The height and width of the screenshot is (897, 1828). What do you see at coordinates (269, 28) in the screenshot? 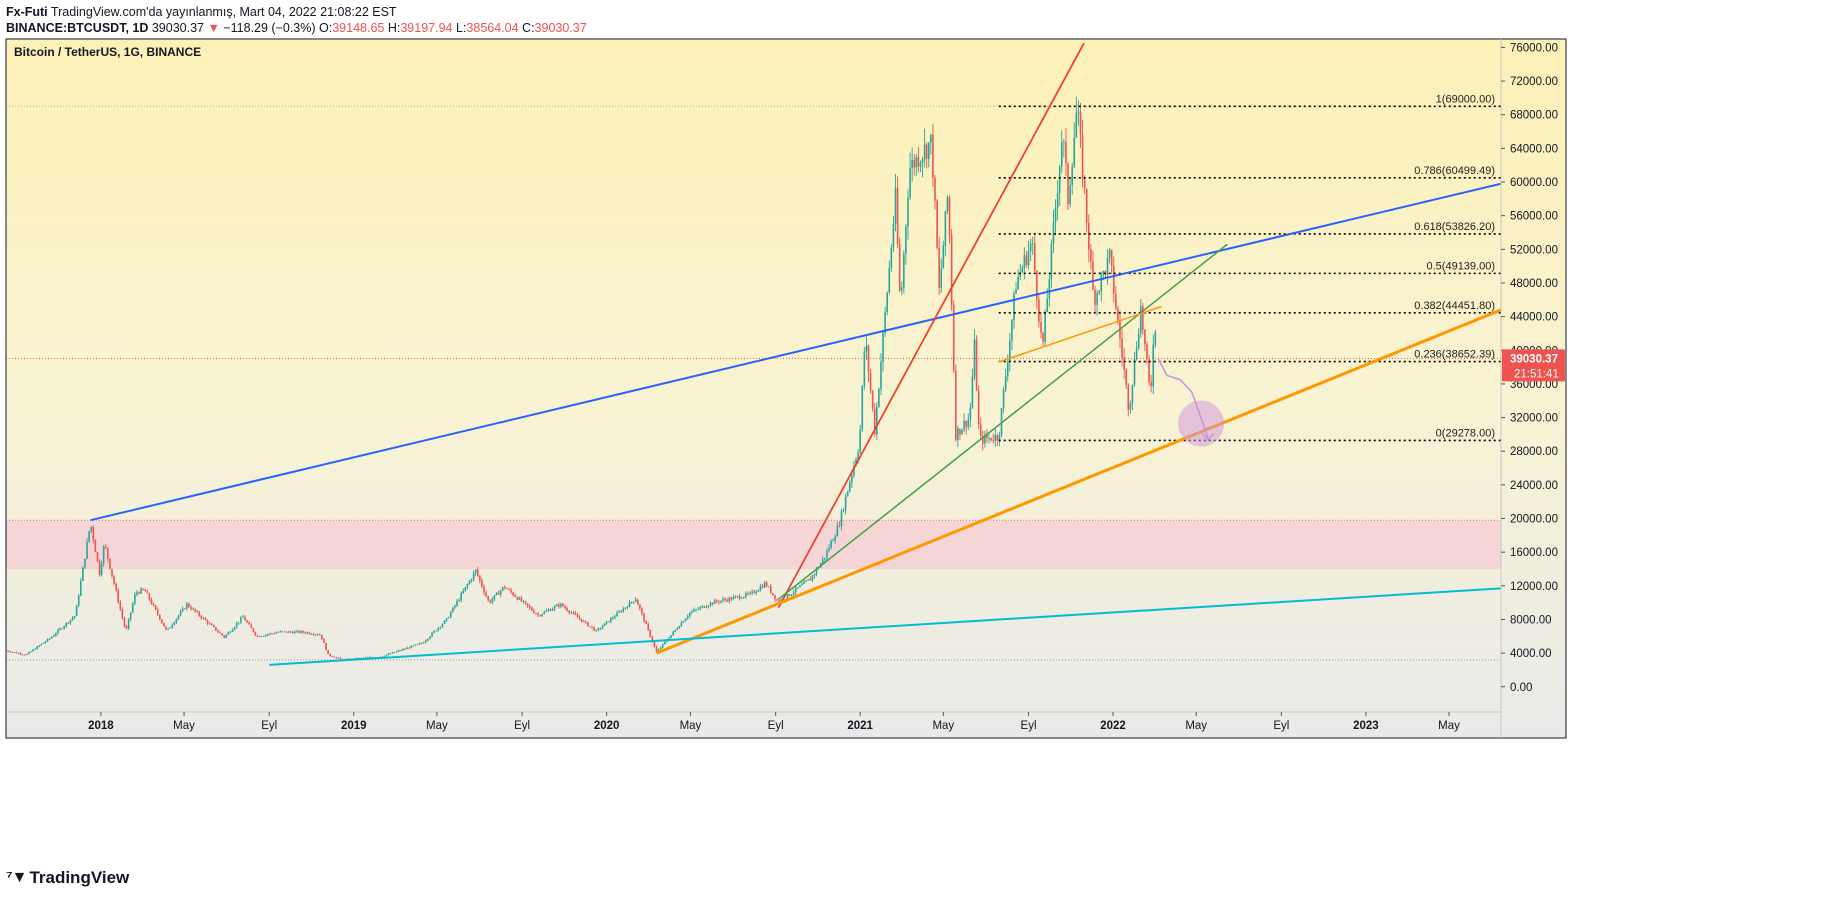
I see `price-change: −118.29 (−0.3%)` at bounding box center [269, 28].